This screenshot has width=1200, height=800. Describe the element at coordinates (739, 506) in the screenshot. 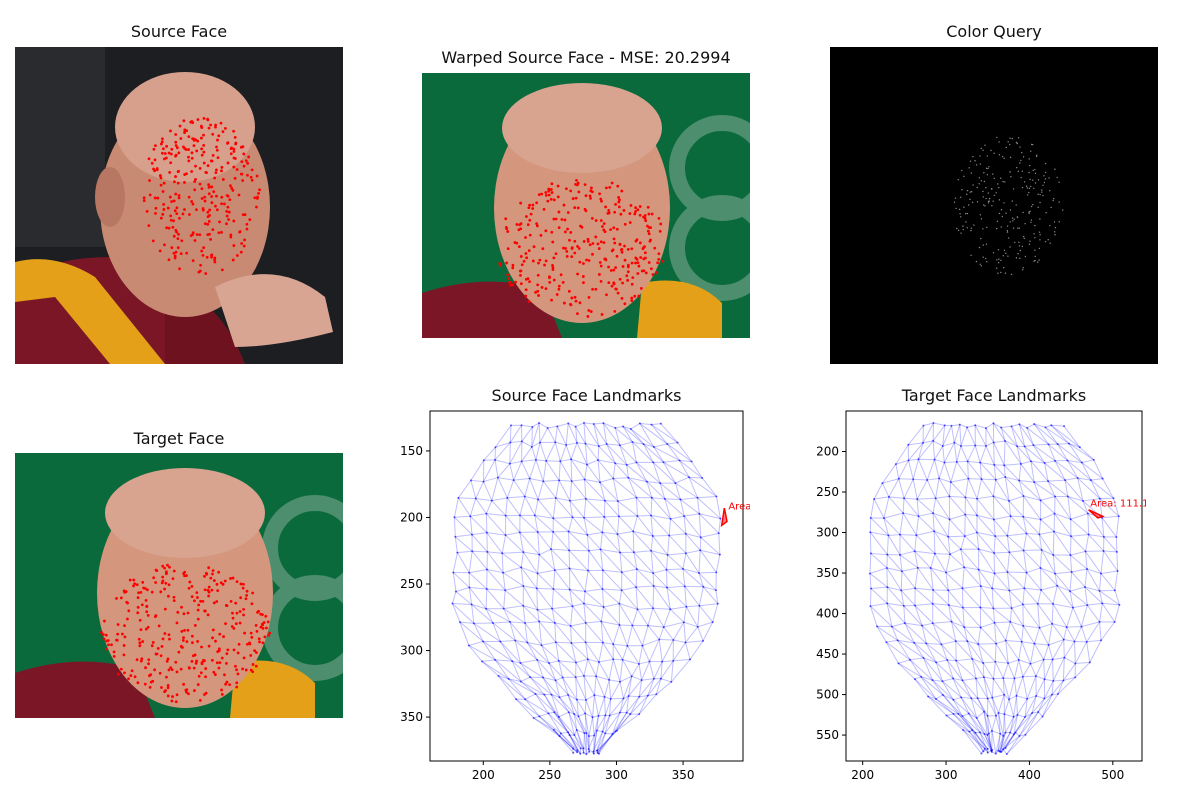

I see `area-annotation: Area: 4.0173` at that location.